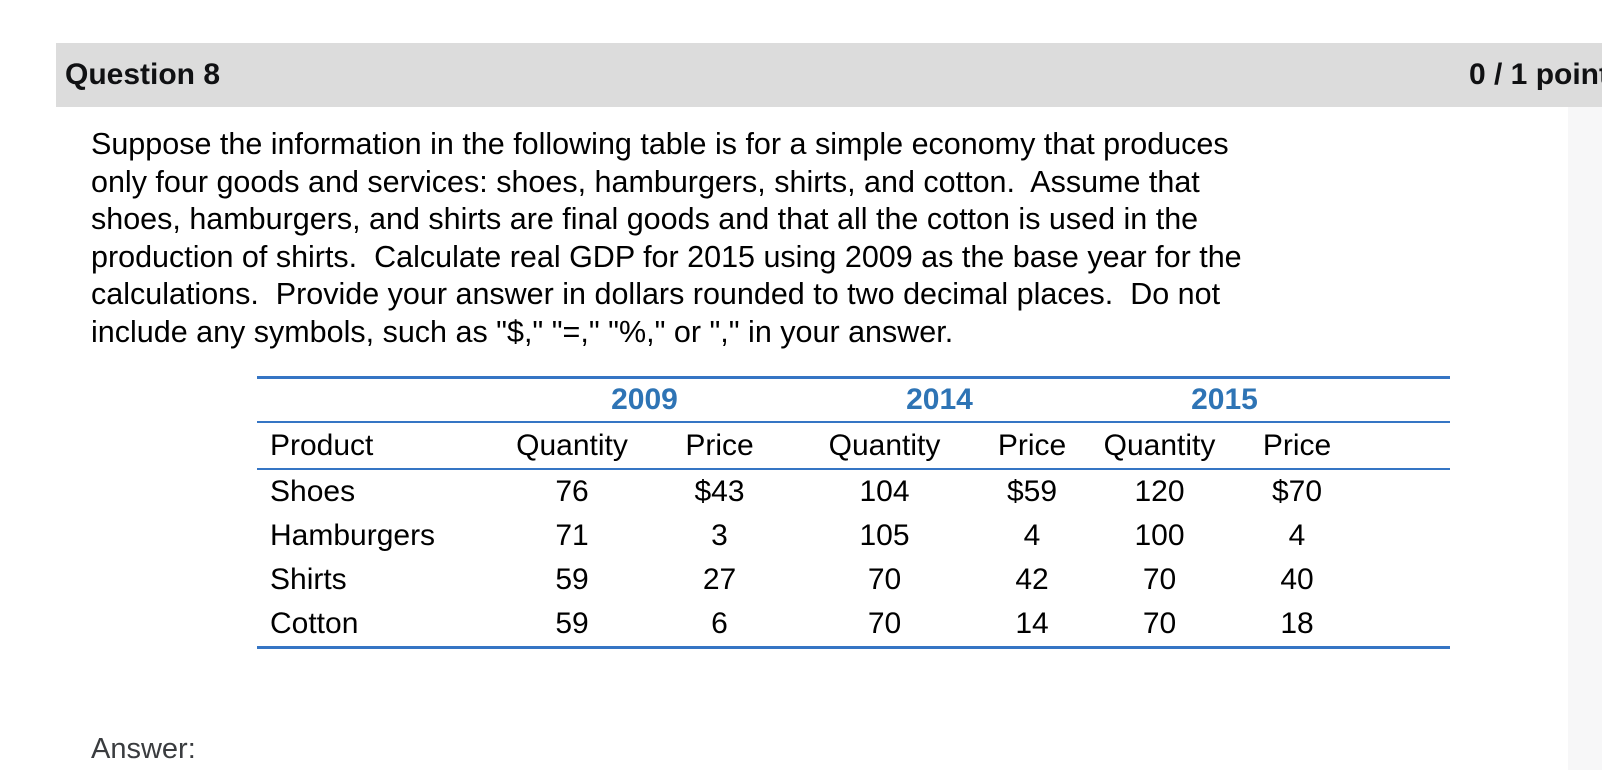 This screenshot has width=1602, height=770. I want to click on product-name: Hamburgers, so click(353, 535).